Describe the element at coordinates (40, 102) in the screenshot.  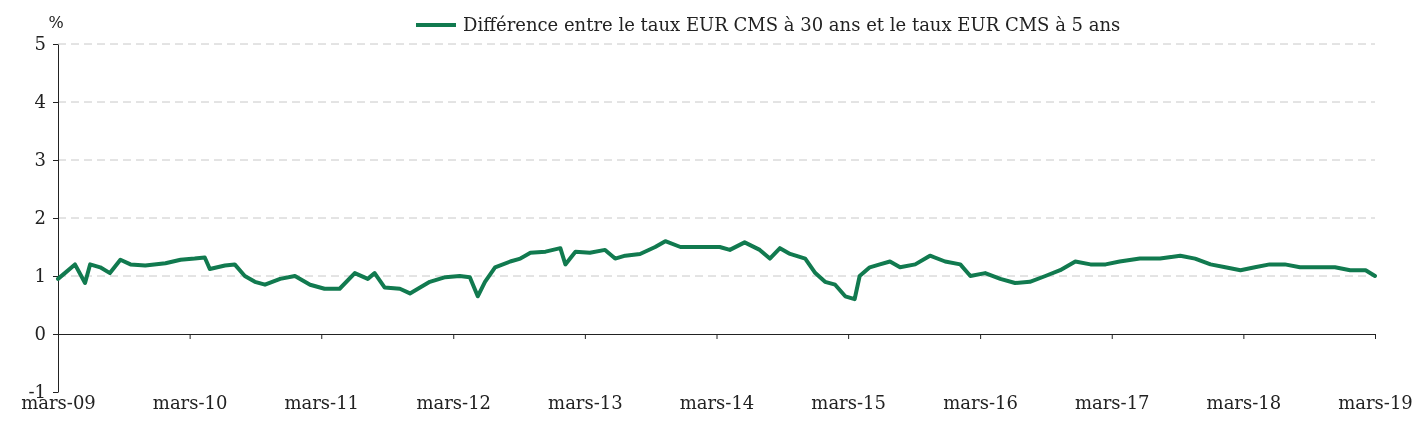
I see `y-tick-label: 4` at that location.